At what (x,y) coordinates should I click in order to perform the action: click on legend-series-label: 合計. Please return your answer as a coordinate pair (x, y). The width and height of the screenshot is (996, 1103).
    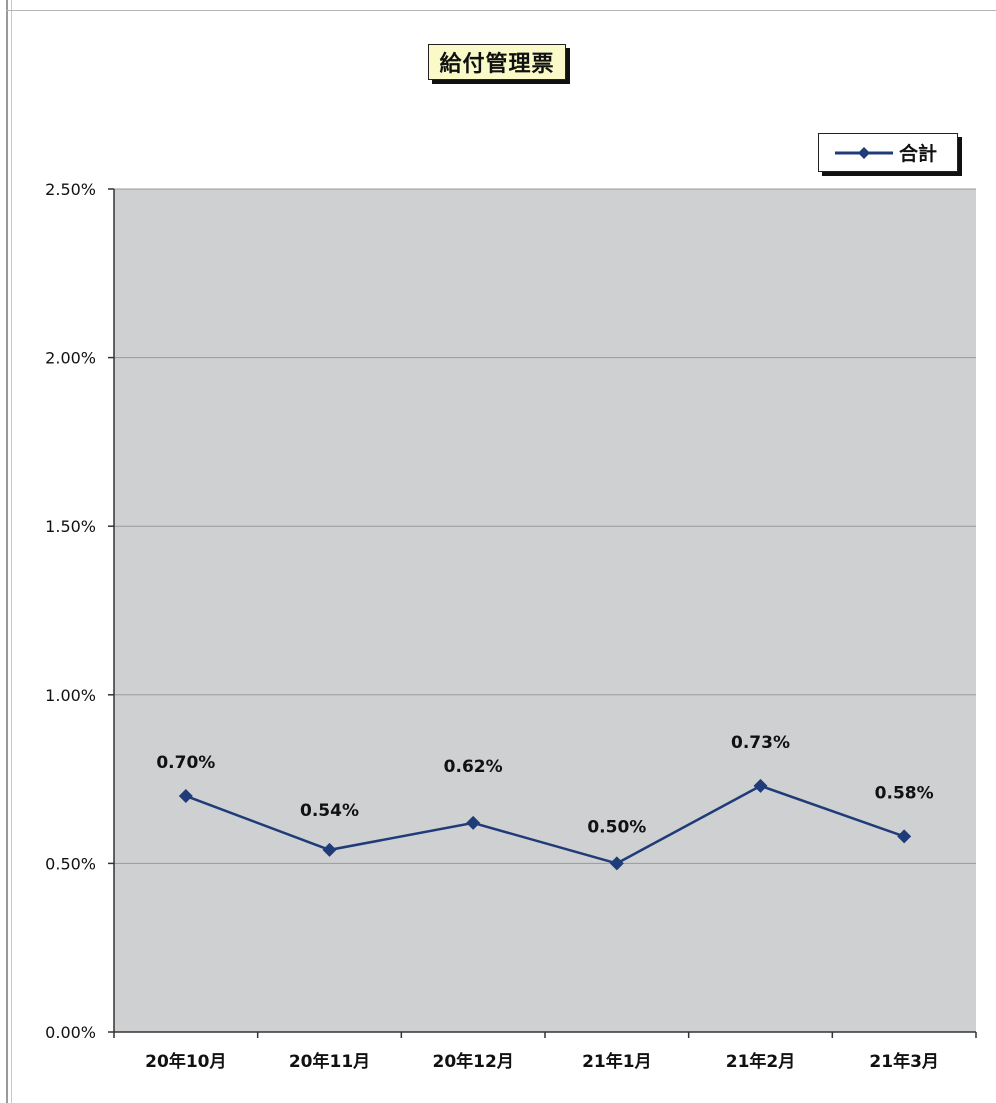
    Looking at the image, I should click on (918, 154).